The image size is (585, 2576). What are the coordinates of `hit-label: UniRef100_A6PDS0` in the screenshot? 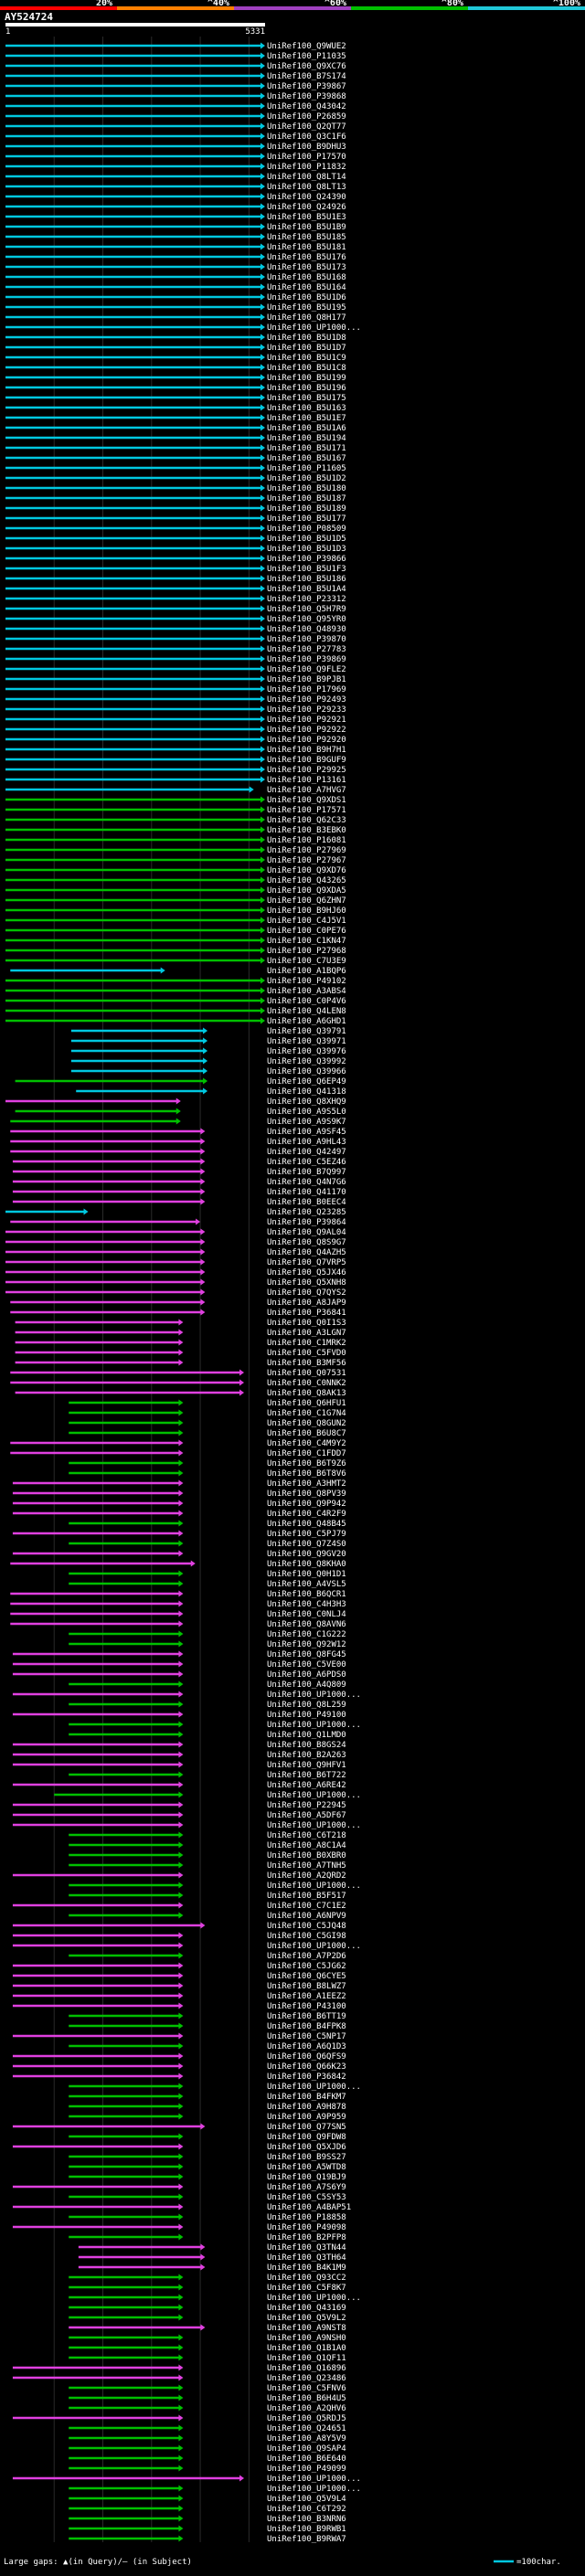 It's located at (307, 1675).